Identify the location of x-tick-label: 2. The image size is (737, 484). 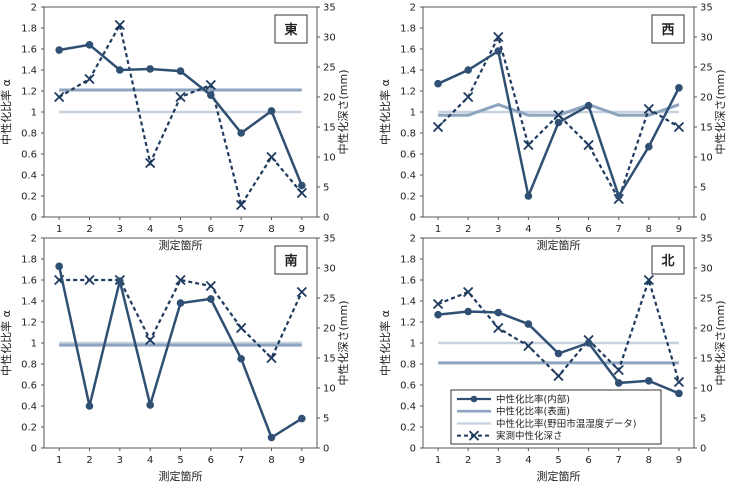
(89, 460).